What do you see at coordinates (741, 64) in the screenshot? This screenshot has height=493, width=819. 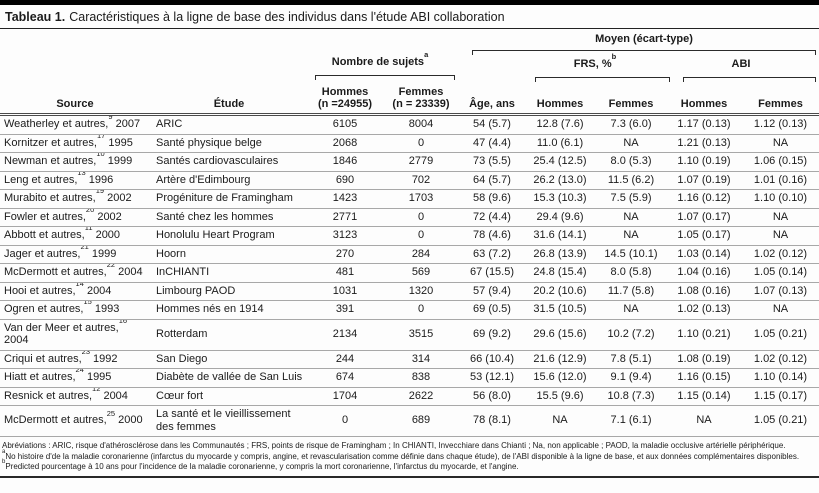 I see `spanner-abi: ABI` at bounding box center [741, 64].